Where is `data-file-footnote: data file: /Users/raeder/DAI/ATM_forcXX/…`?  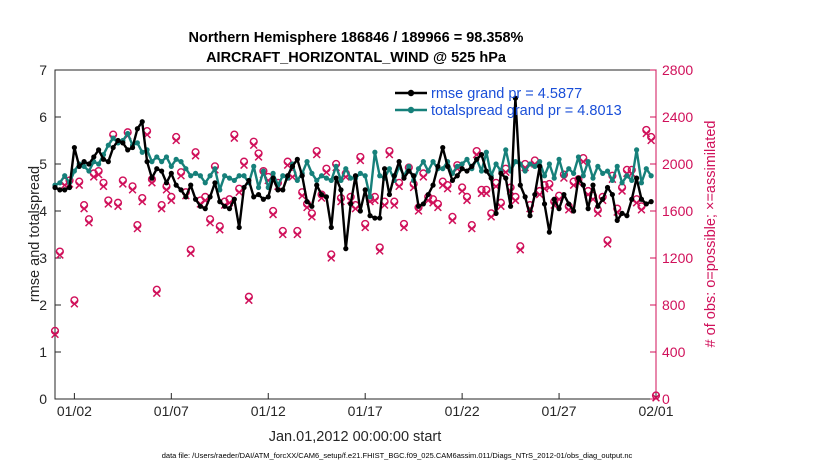 data-file-footnote: data file: /Users/raeder/DAI/ATM_forcXX/… is located at coordinates (397, 455).